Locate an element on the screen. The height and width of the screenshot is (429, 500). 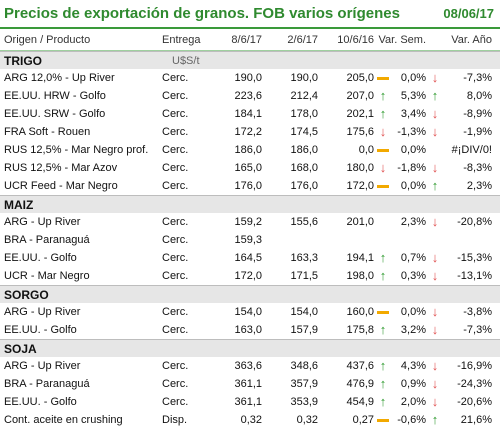
product-cell: EE.UU. HRW - Golfo is located at coordinates (55, 96).